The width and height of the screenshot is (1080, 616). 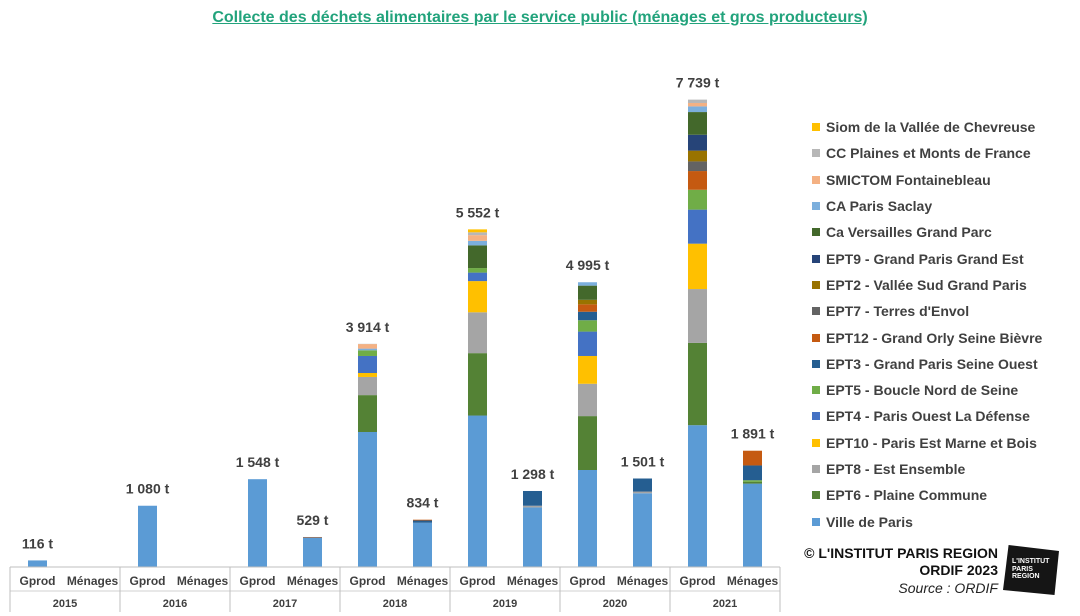 What do you see at coordinates (697, 101) in the screenshot?
I see `bar-segment-2021-gprod-s14` at bounding box center [697, 101].